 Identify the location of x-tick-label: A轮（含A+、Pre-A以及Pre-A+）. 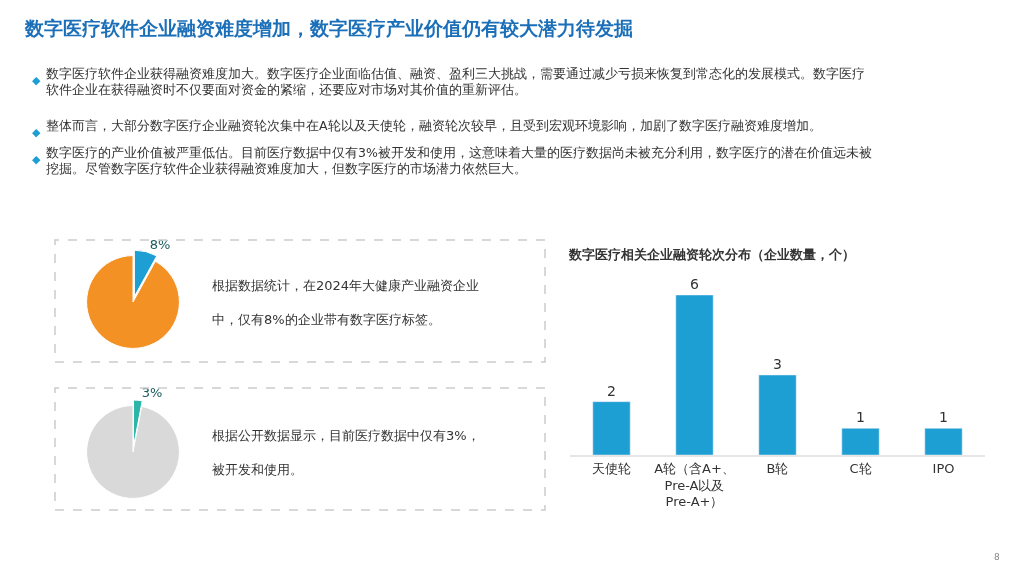
(694, 485).